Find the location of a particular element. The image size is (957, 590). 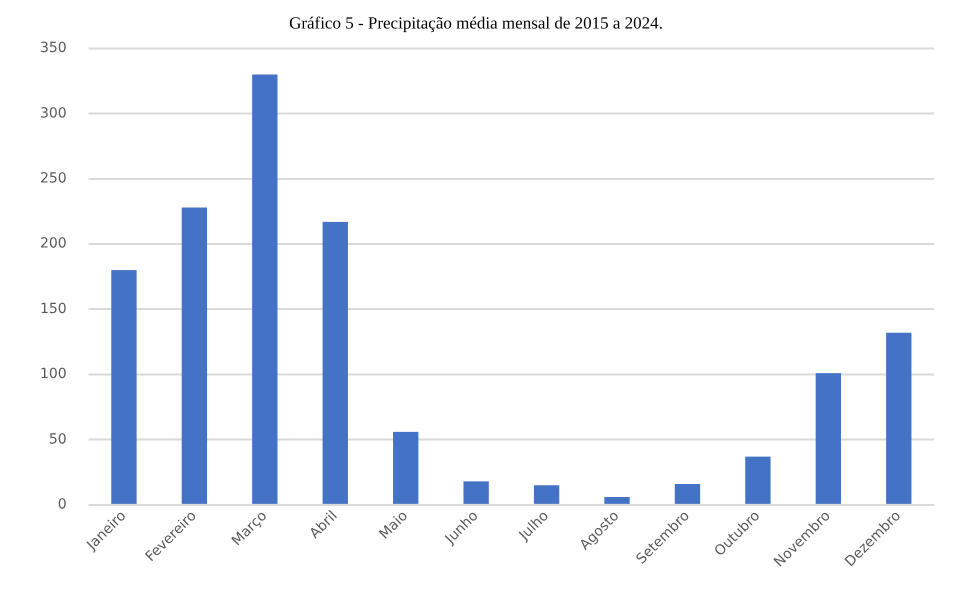

y-tick-label: 100 is located at coordinates (53, 374).